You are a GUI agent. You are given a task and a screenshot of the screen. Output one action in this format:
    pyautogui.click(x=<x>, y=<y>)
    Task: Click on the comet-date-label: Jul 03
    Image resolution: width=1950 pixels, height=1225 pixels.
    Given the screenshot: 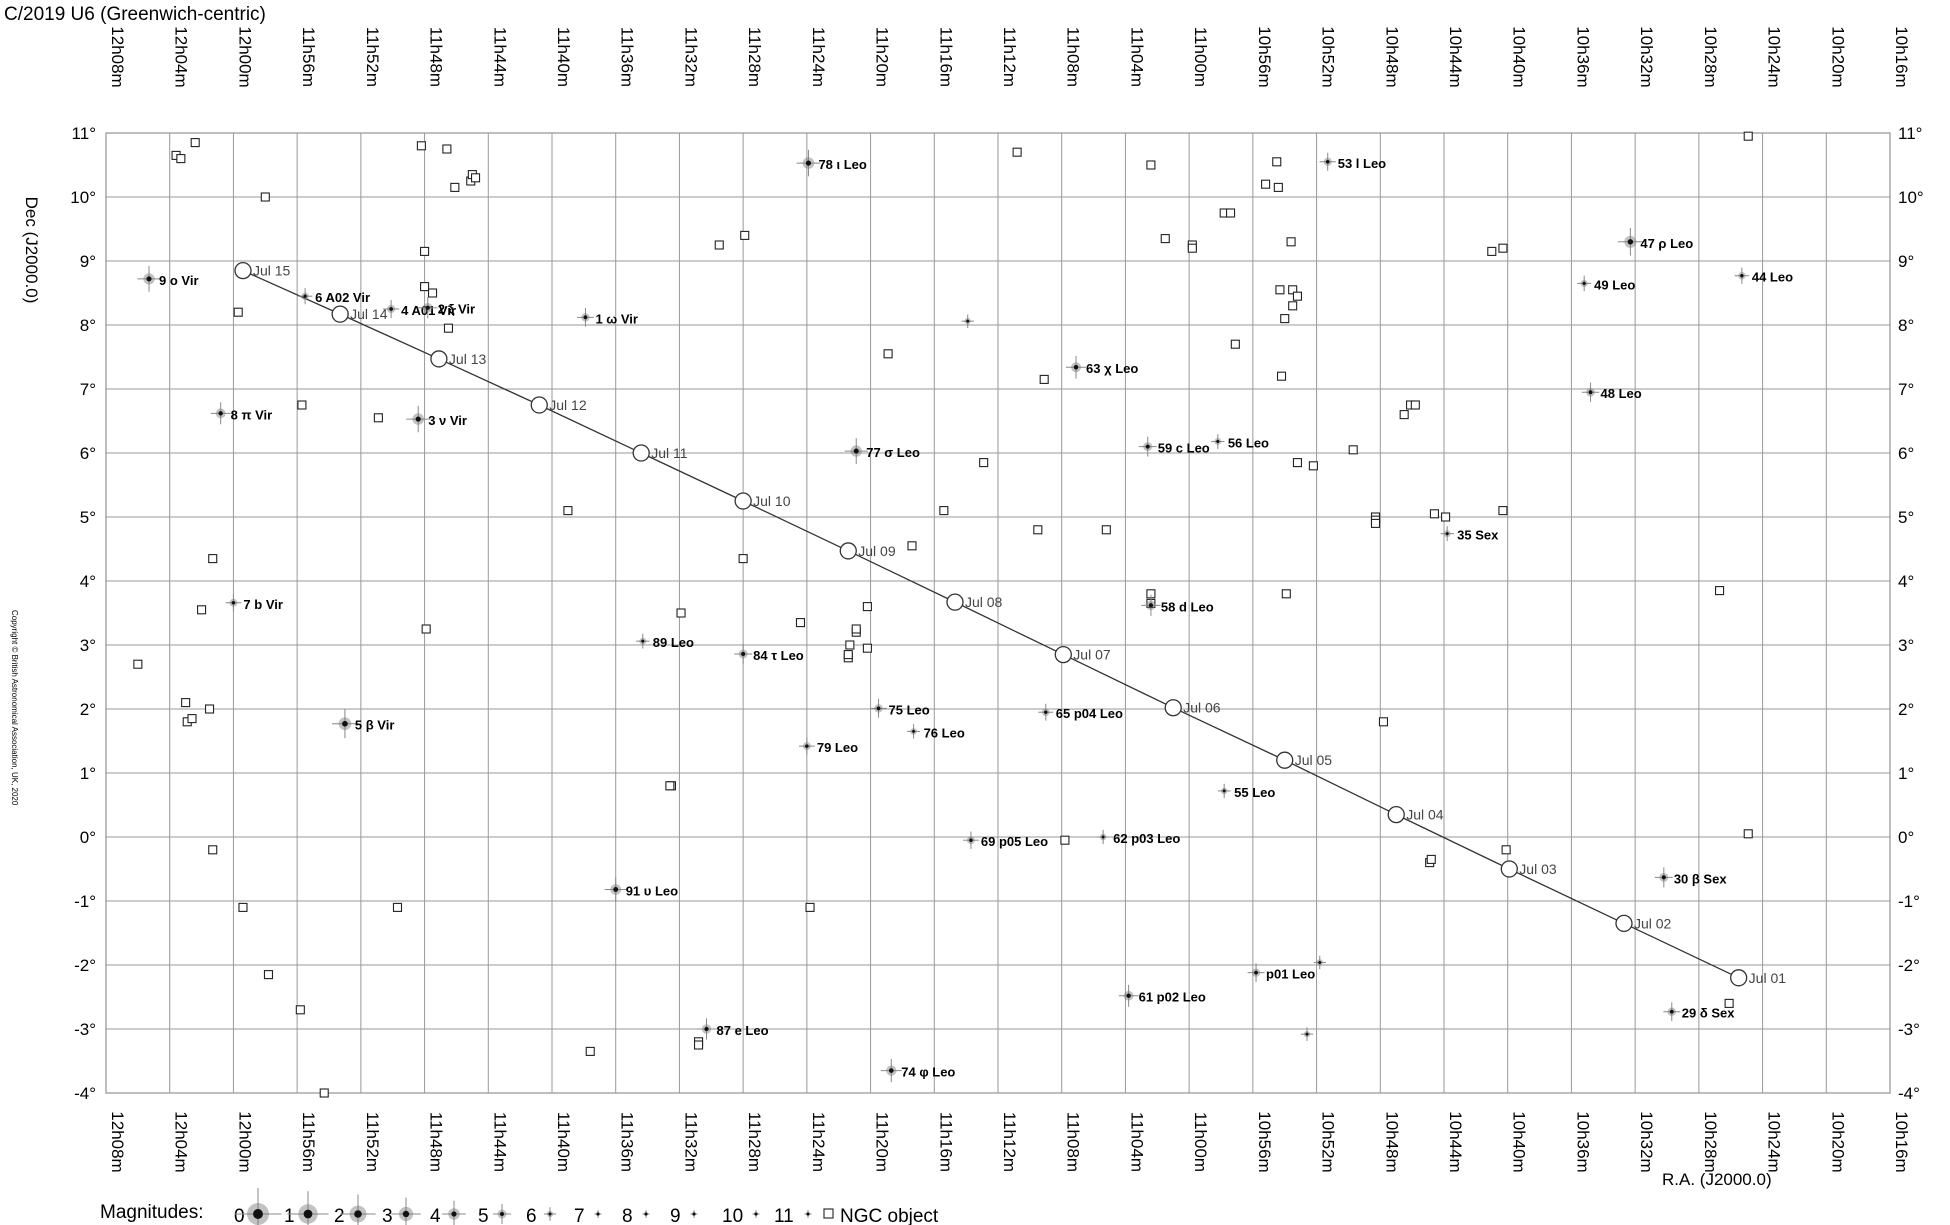 What is the action you would take?
    pyautogui.click(x=1538, y=869)
    